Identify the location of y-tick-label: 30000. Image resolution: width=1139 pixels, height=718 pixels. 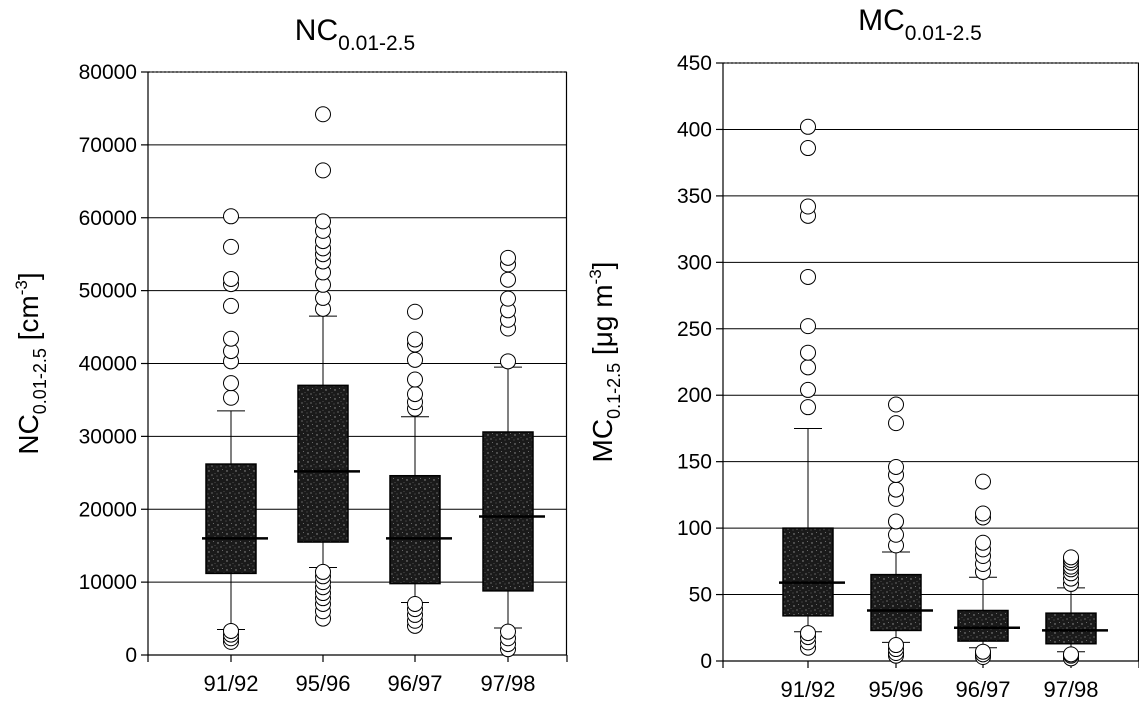
(108, 436).